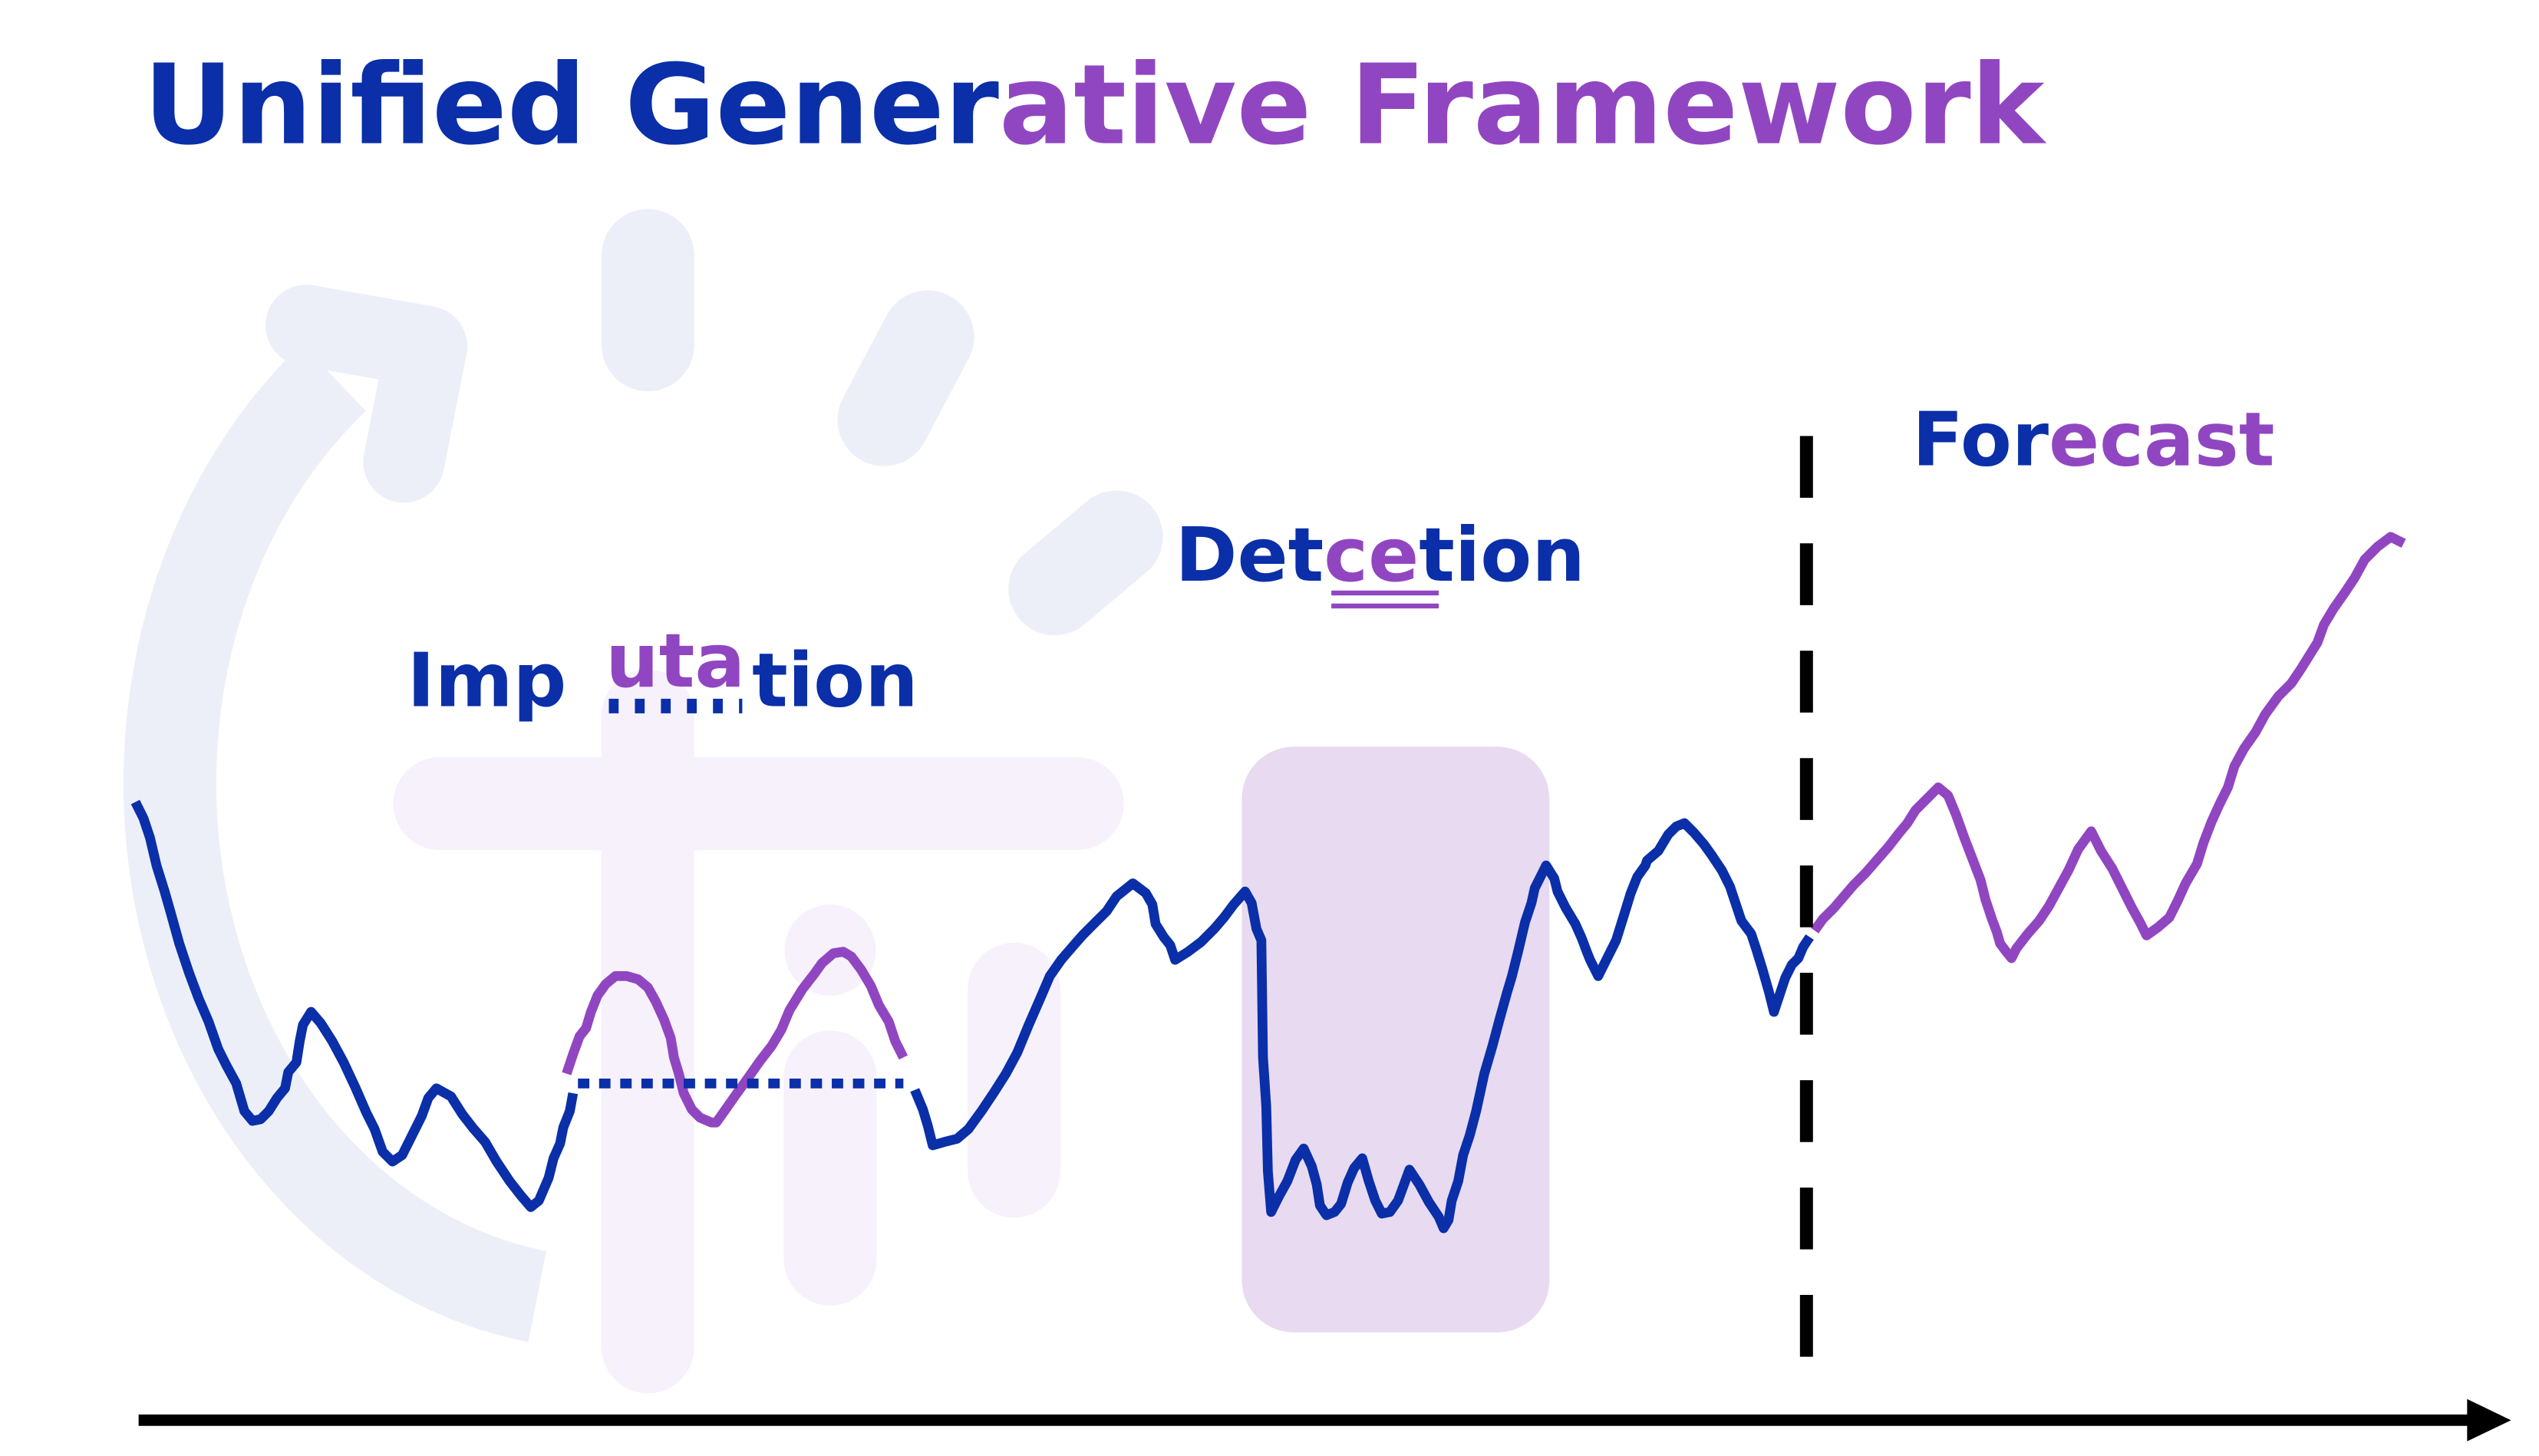 The width and height of the screenshot is (2539, 1456). I want to click on imputation-label-b: uta, so click(675, 661).